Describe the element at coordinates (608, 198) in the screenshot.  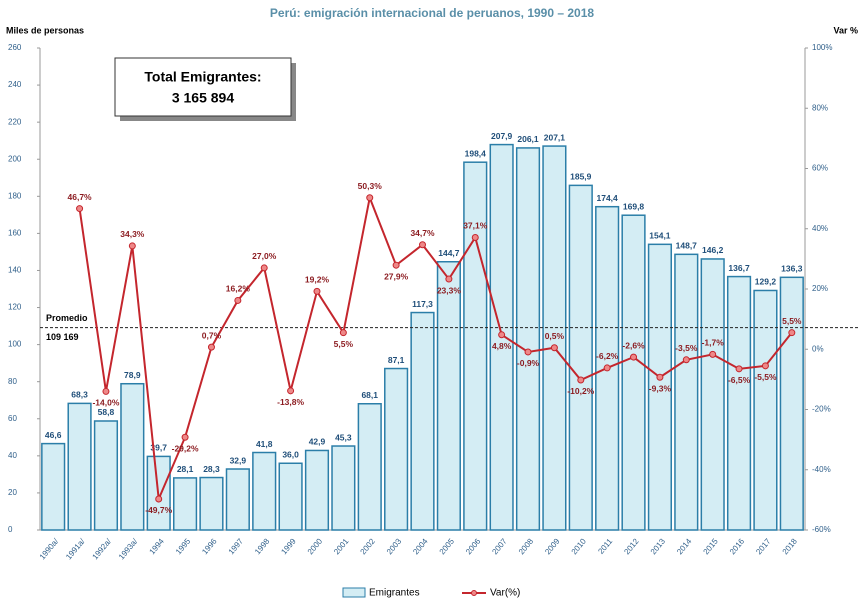
I see `bar-label: 174,4` at that location.